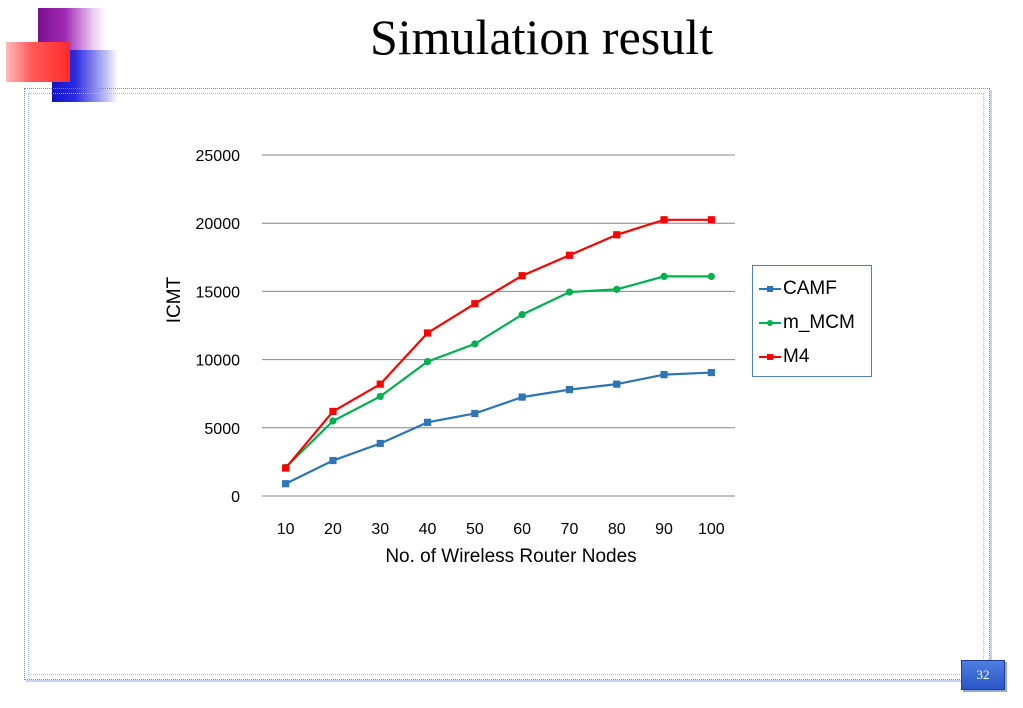 This screenshot has height=708, width=1023. Describe the element at coordinates (286, 529) in the screenshot. I see `x-tick-label: 10` at that location.